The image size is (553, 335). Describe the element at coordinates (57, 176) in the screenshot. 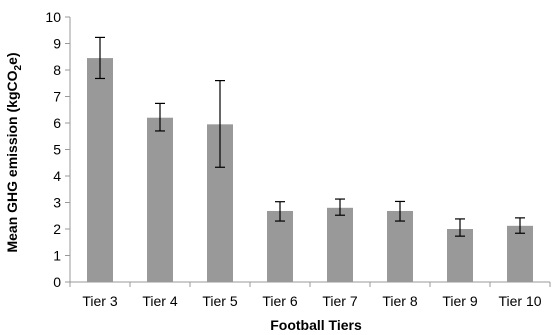

I see `y-tick-label: 4` at that location.